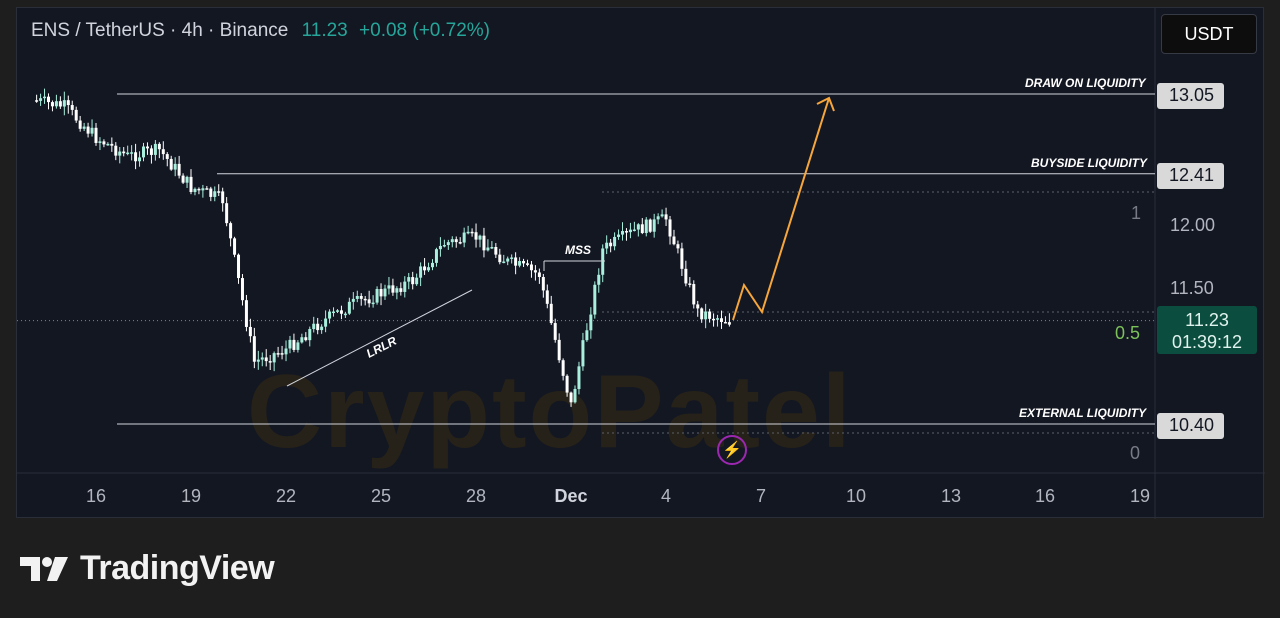 Image resolution: width=1280 pixels, height=618 pixels. I want to click on x-tick: 4, so click(666, 496).